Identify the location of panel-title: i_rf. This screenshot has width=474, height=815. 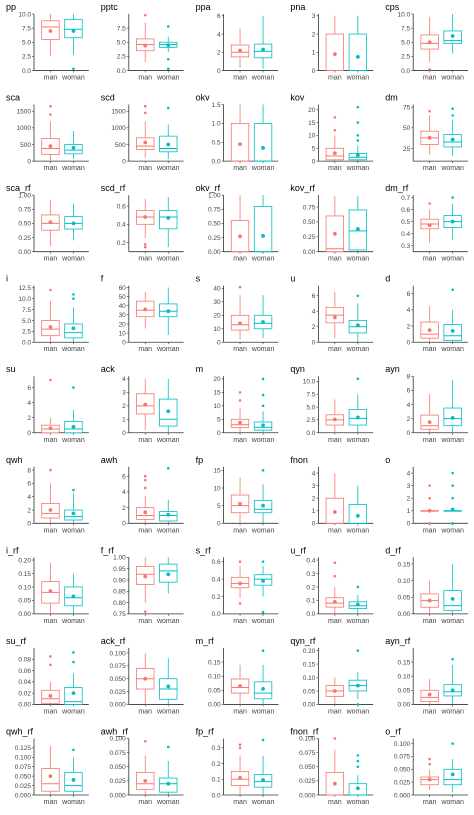
(12, 550).